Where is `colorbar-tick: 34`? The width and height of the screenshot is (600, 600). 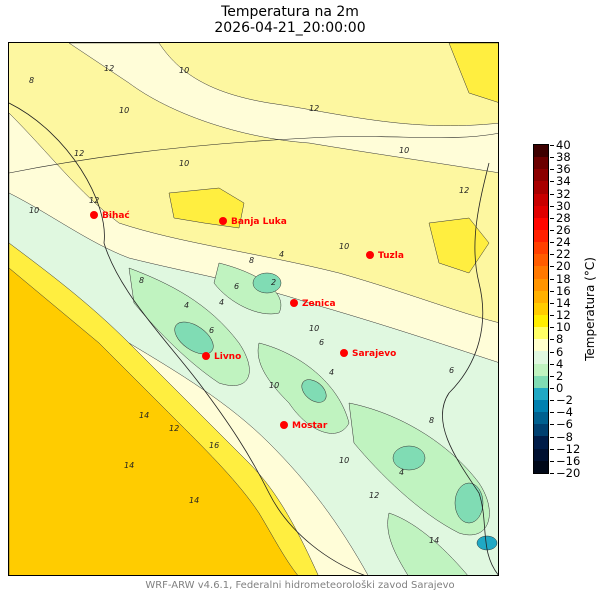 colorbar-tick: 34 is located at coordinates (560, 181).